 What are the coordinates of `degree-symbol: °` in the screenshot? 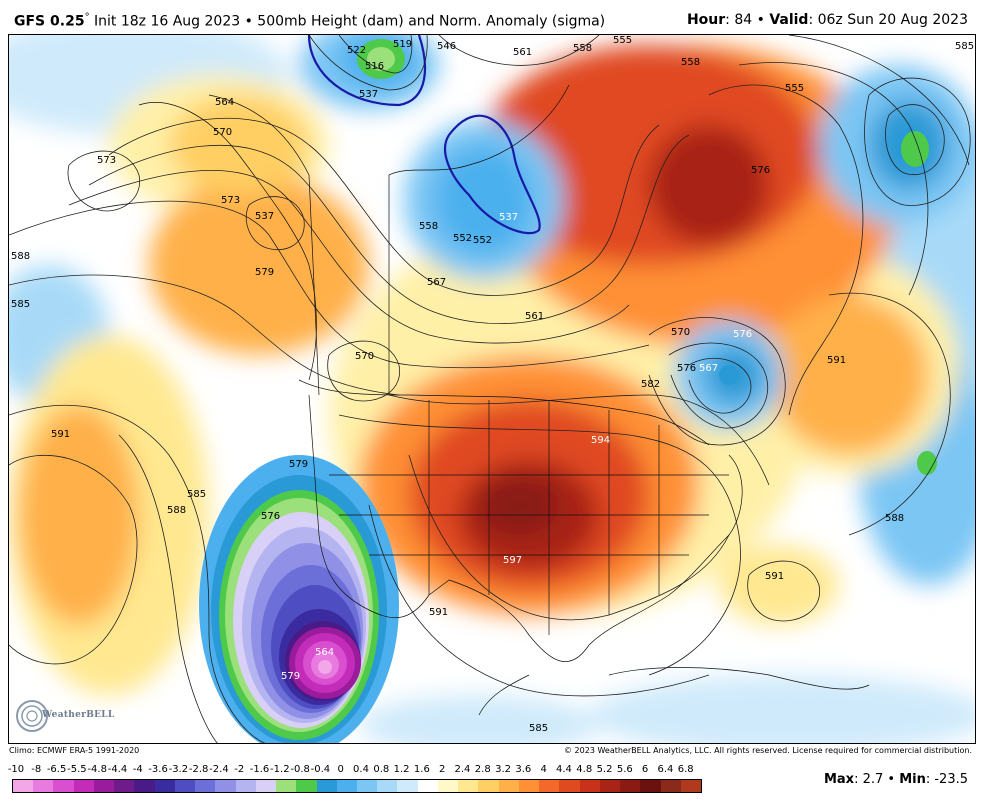 It's located at (87, 17).